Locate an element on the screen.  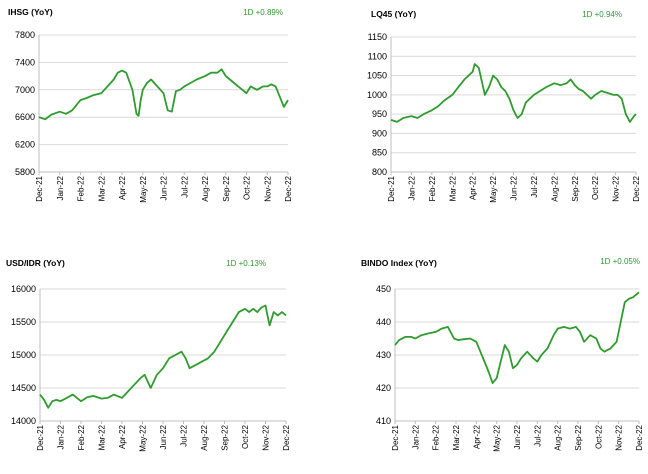
y-tick-label: 450 is located at coordinates (383, 289).